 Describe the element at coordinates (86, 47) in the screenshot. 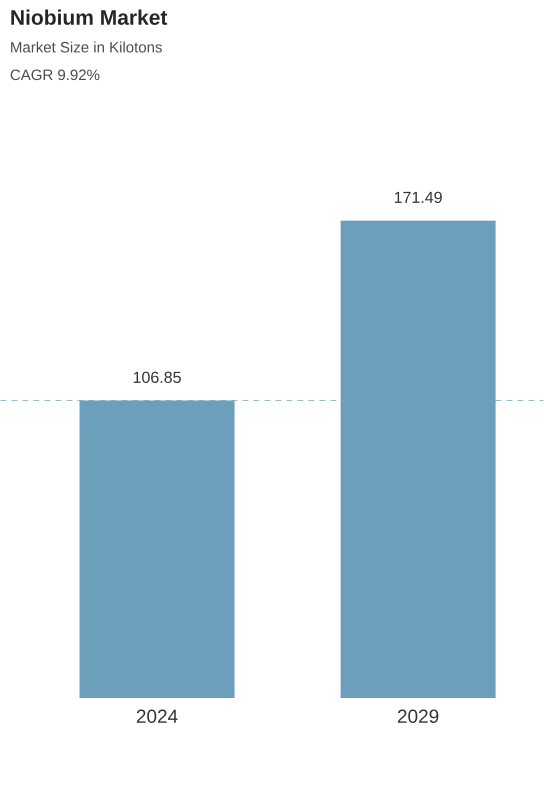

I see `chart-subtitle: Market Size in Kilotons` at that location.